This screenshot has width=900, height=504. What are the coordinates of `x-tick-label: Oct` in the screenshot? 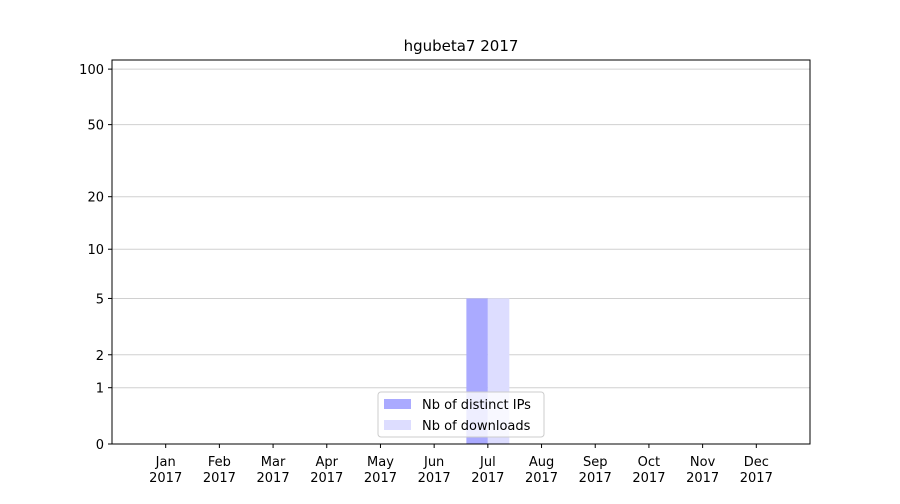 It's located at (649, 462).